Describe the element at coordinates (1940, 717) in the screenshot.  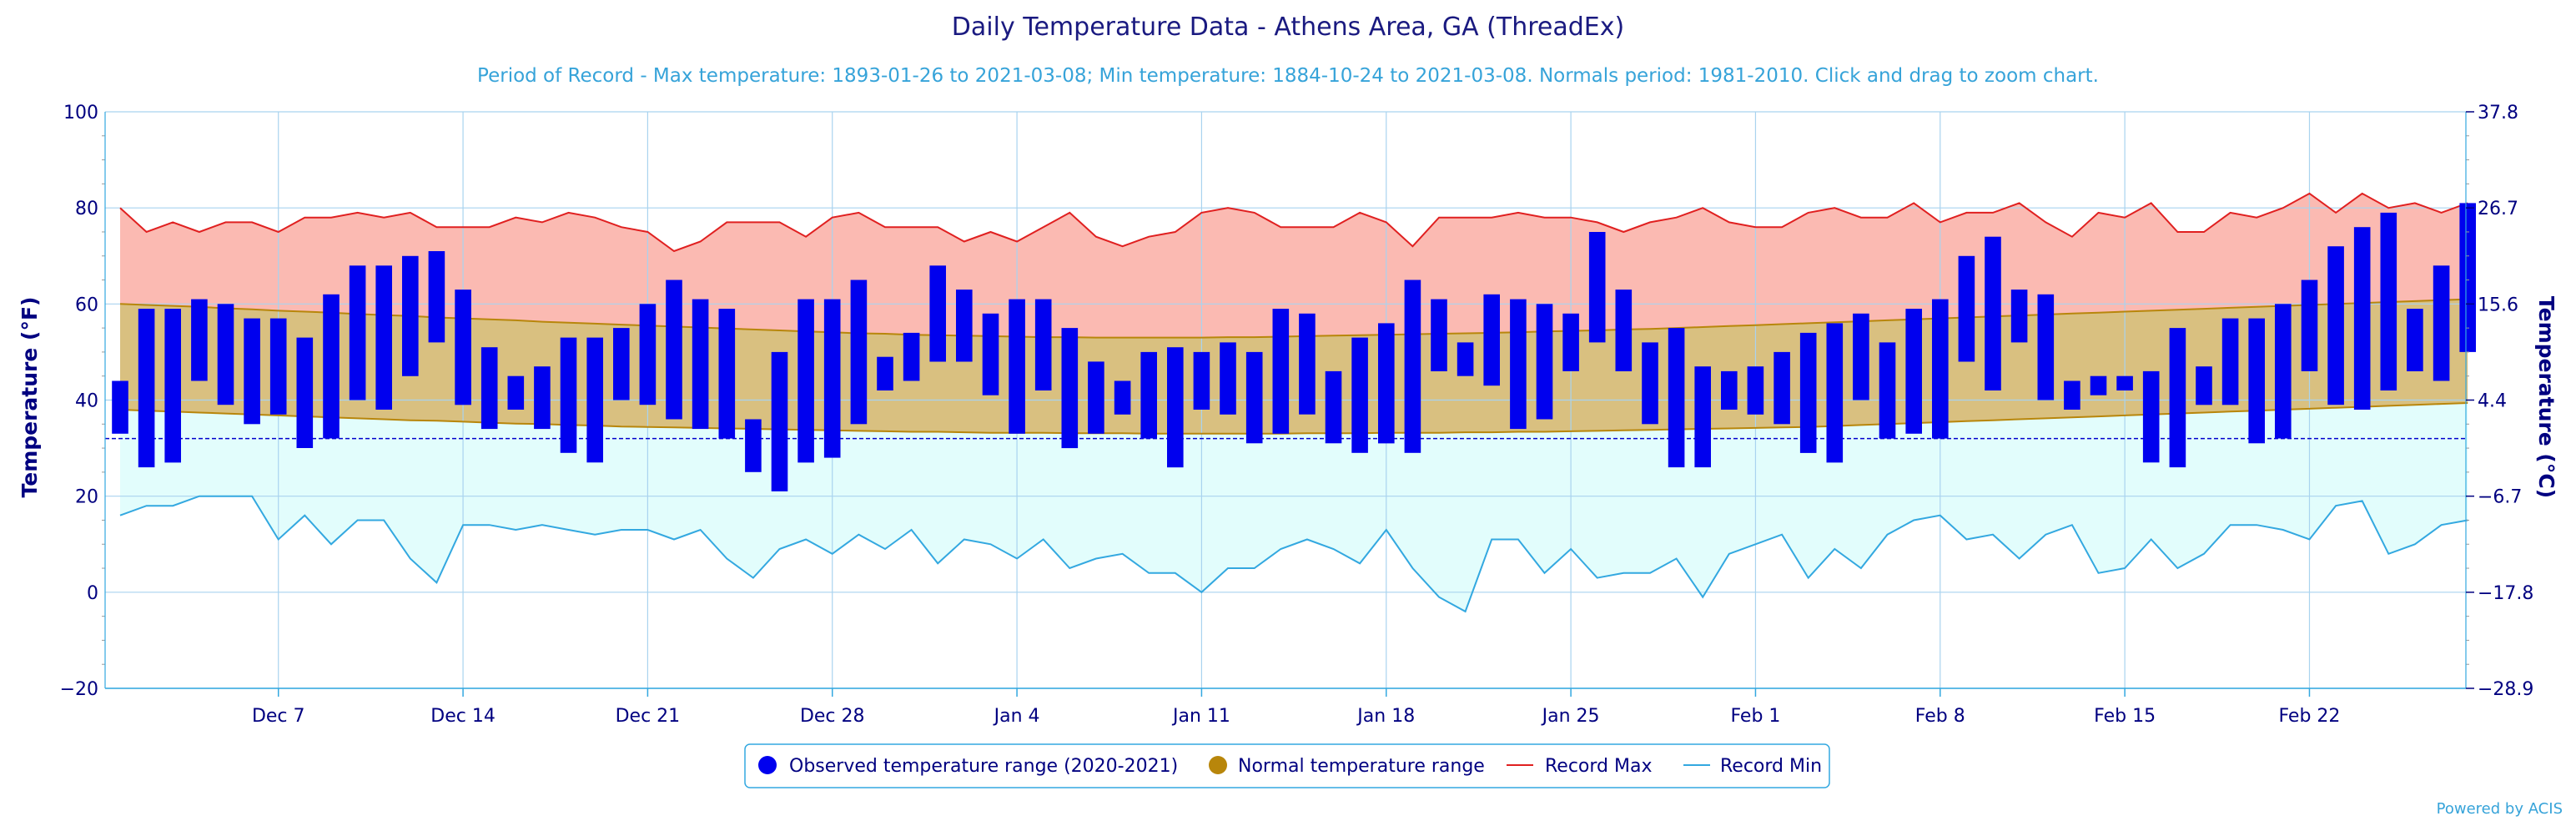
I see `x-tick-label: Feb 8` at that location.